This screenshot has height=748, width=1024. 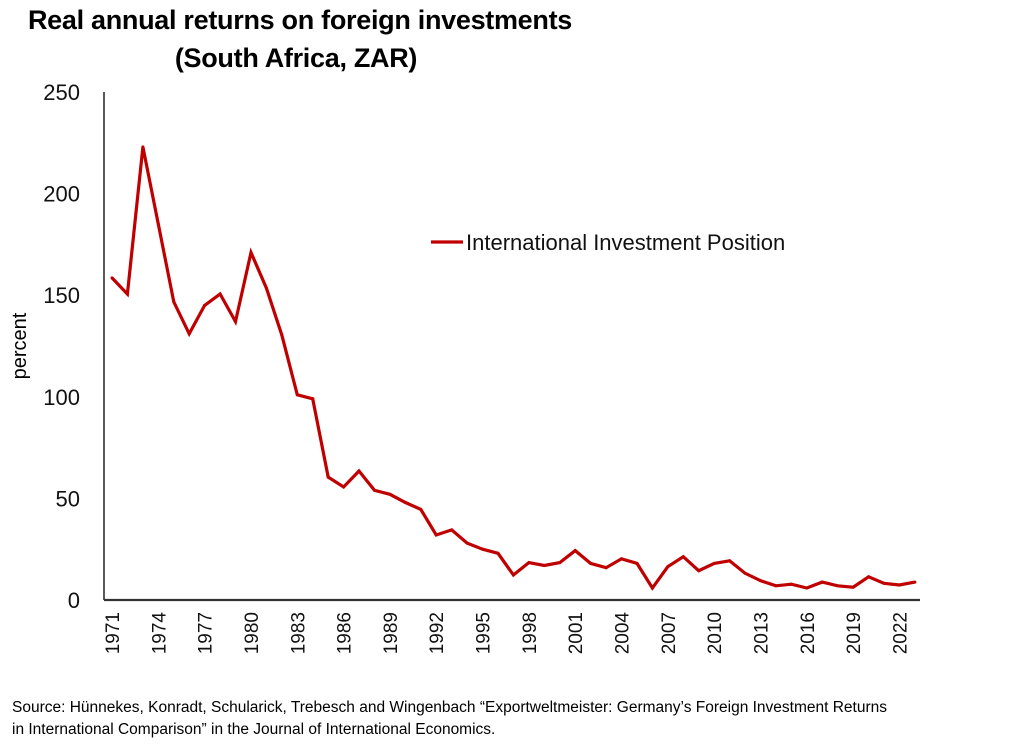 What do you see at coordinates (576, 633) in the screenshot?
I see `x-tick-label: 2001` at bounding box center [576, 633].